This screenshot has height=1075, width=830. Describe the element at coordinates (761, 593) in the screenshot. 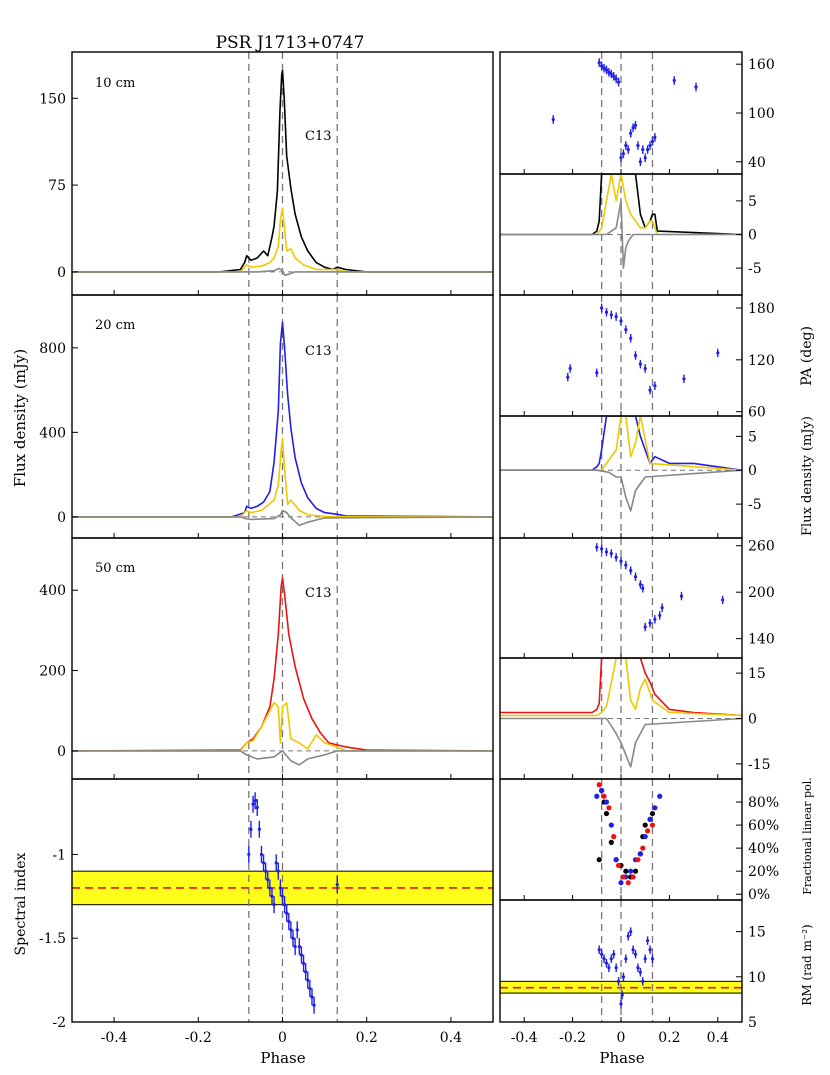

I see `pa_50cm-ytick-label-1: 200` at that location.